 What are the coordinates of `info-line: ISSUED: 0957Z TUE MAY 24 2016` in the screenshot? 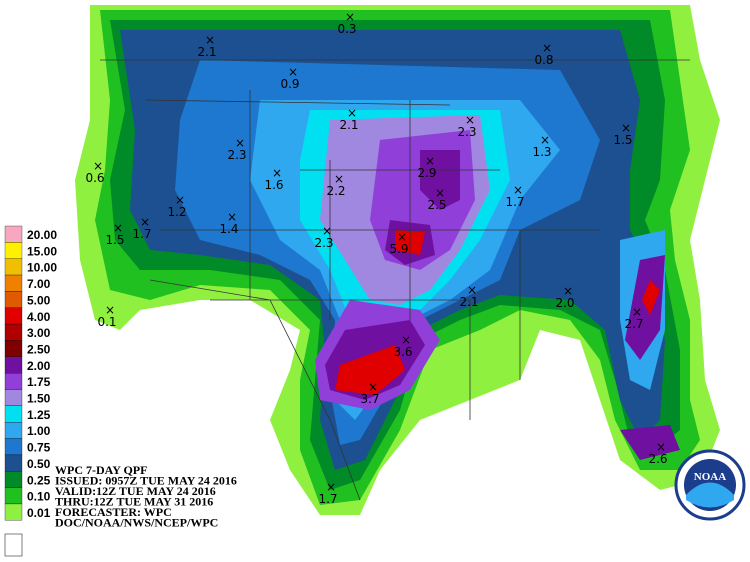 It's located at (146, 481).